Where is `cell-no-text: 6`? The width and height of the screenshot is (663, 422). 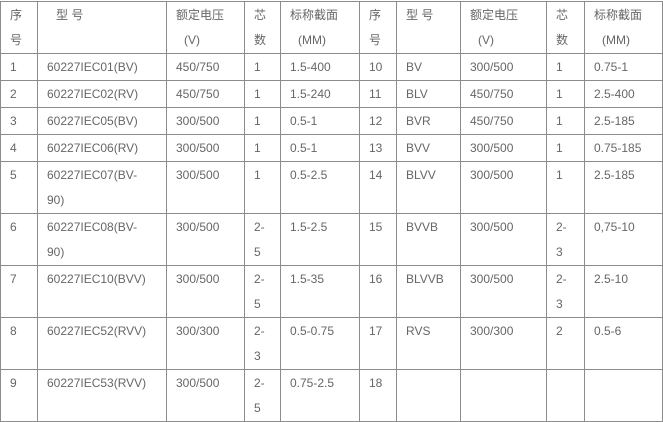 cell-no-text: 6 is located at coordinates (13, 227).